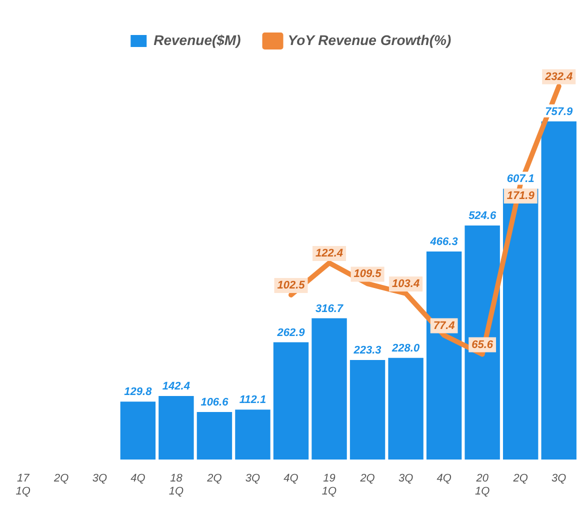  I want to click on data-label: 262.9, so click(291, 332).